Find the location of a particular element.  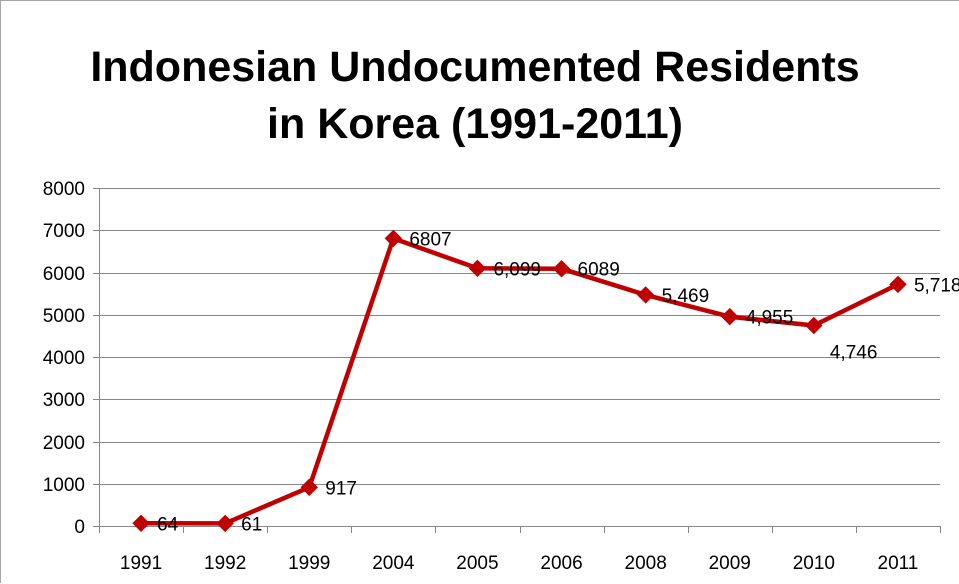

data-point-2009 is located at coordinates (730, 316).